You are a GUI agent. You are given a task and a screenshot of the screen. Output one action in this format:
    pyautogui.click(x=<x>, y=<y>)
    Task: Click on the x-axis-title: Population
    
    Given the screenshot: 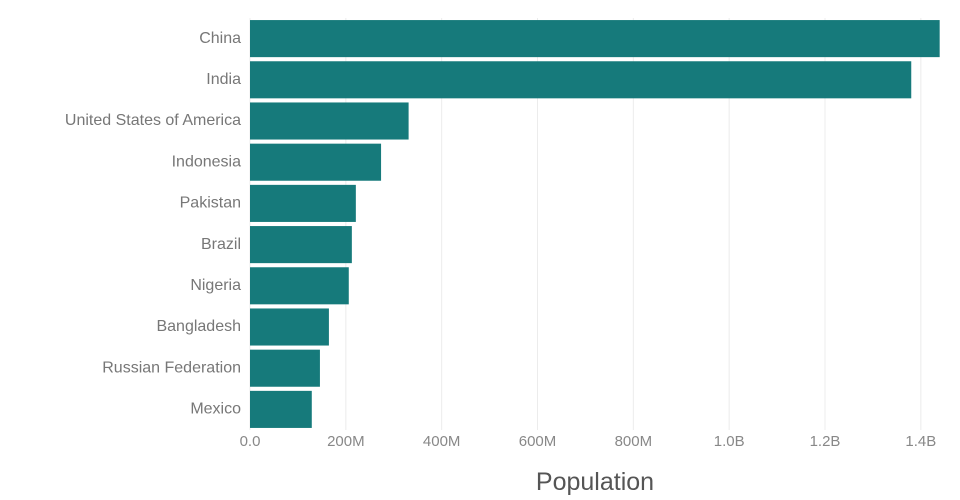 What is the action you would take?
    pyautogui.click(x=595, y=482)
    